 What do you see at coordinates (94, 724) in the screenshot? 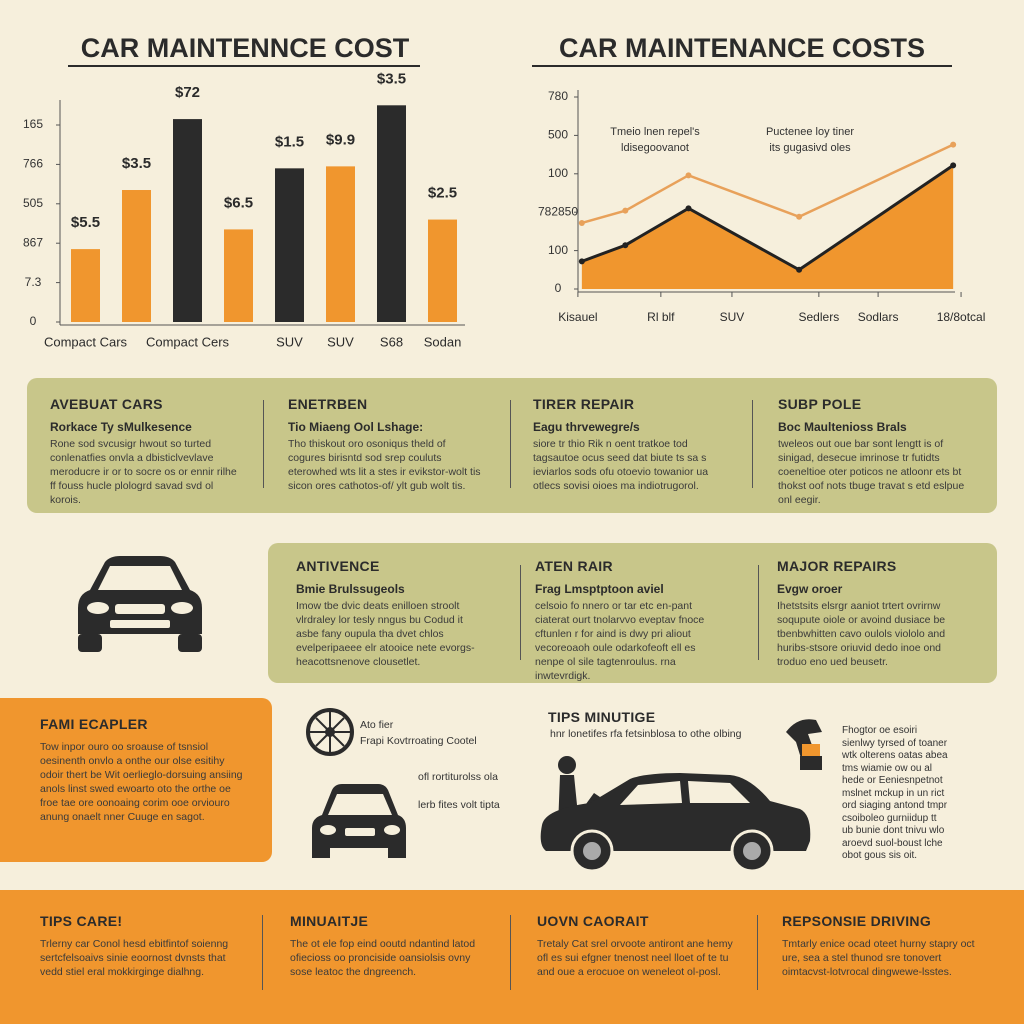
I see `column-title: FAMI ECAPLER` at bounding box center [94, 724].